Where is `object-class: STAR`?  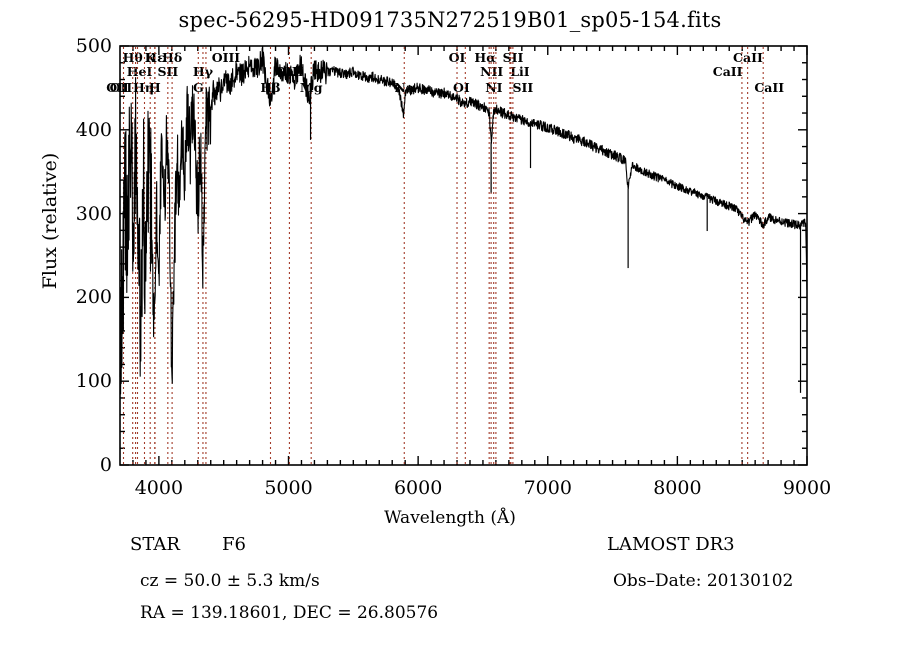
object-class: STAR is located at coordinates (155, 544).